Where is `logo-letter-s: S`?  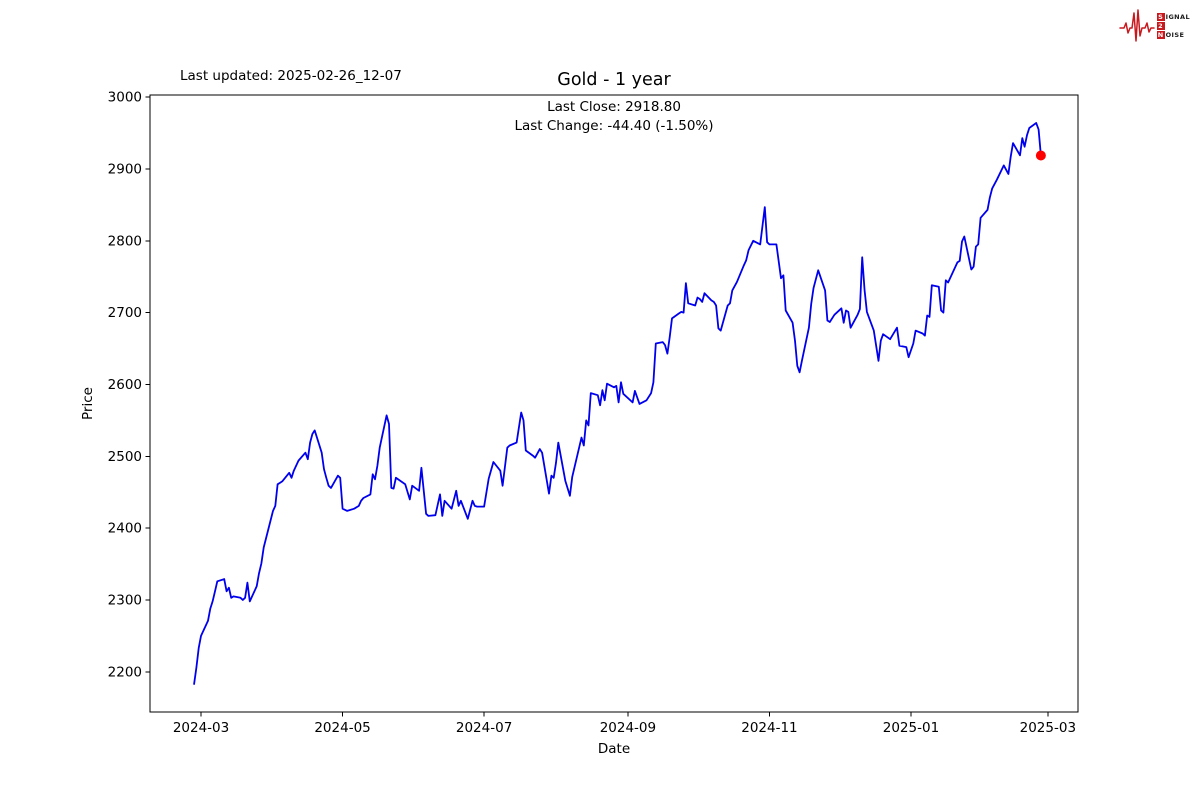
logo-letter-s: S is located at coordinates (1160, 17).